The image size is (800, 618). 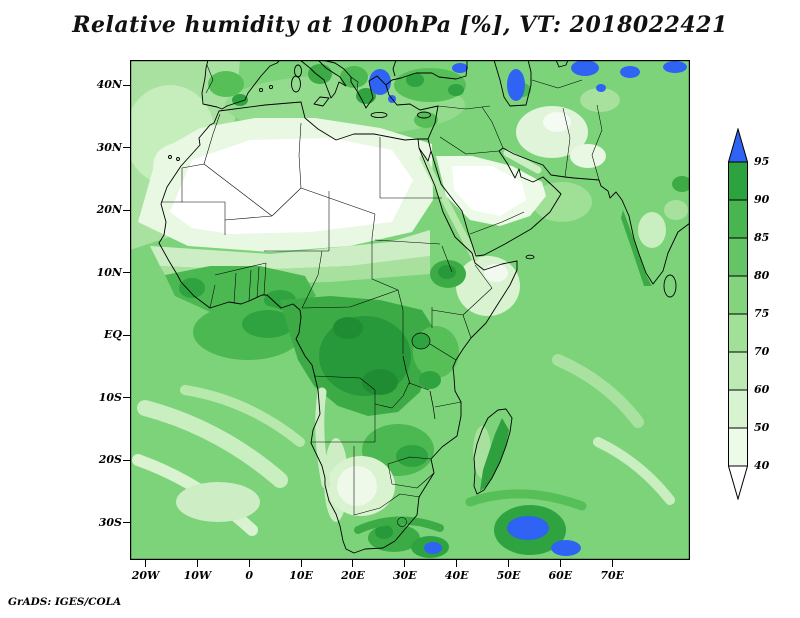 What do you see at coordinates (670, 286) in the screenshot?
I see `srilanka-coastline` at bounding box center [670, 286].